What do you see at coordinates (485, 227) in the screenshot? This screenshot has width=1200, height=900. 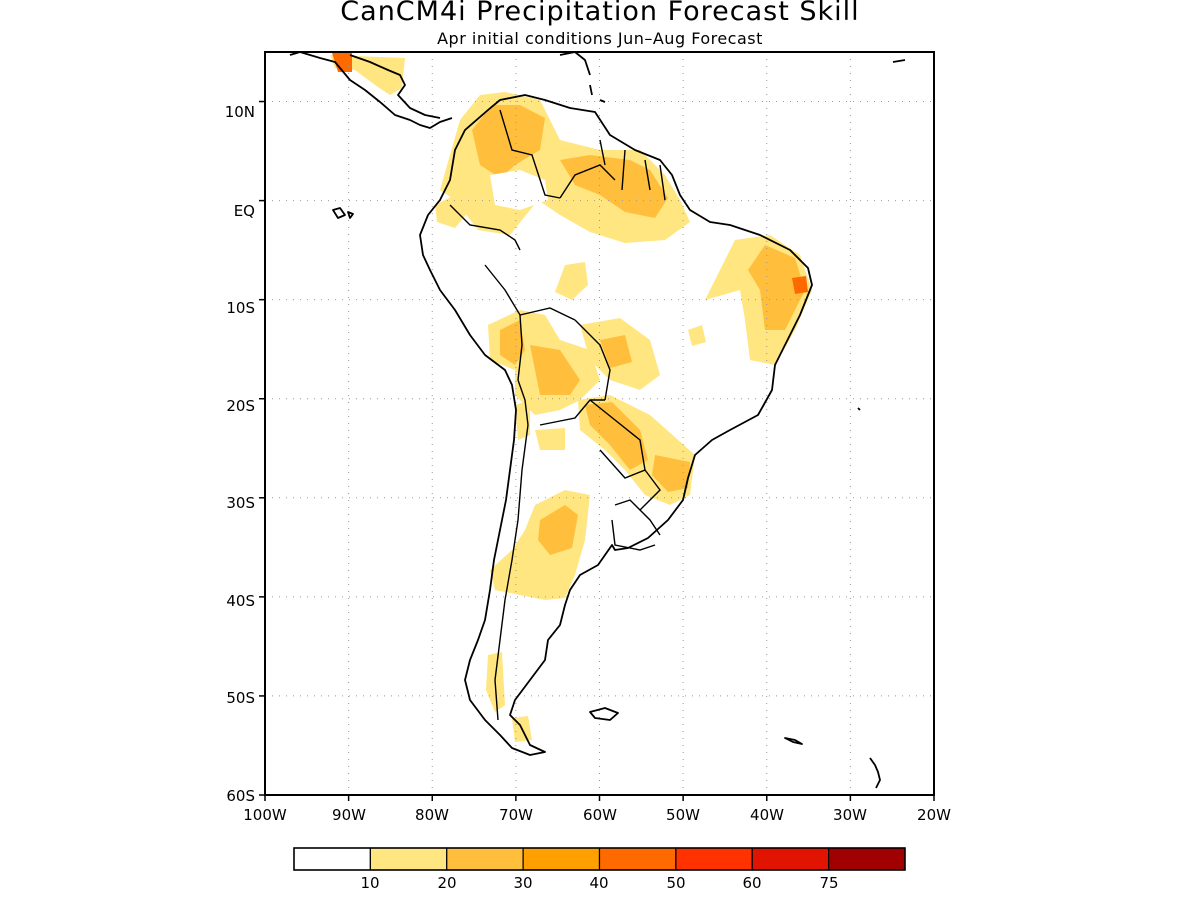 I see `border-colombia-peru` at bounding box center [485, 227].